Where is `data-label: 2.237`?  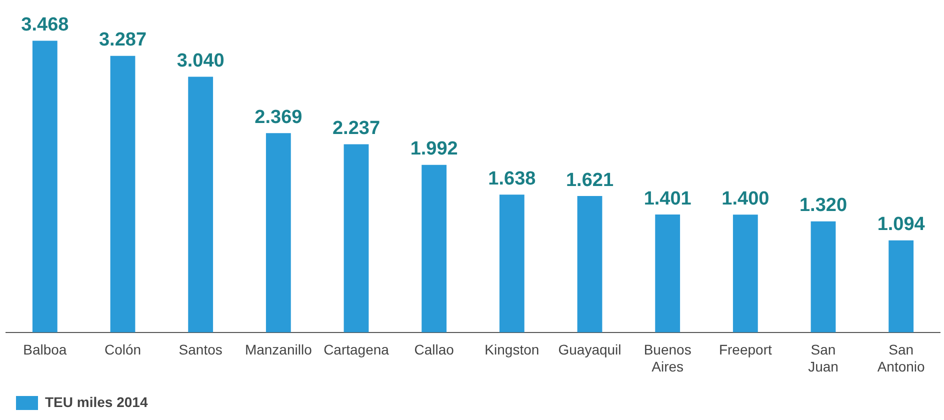
data-label: 2.237 is located at coordinates (356, 128).